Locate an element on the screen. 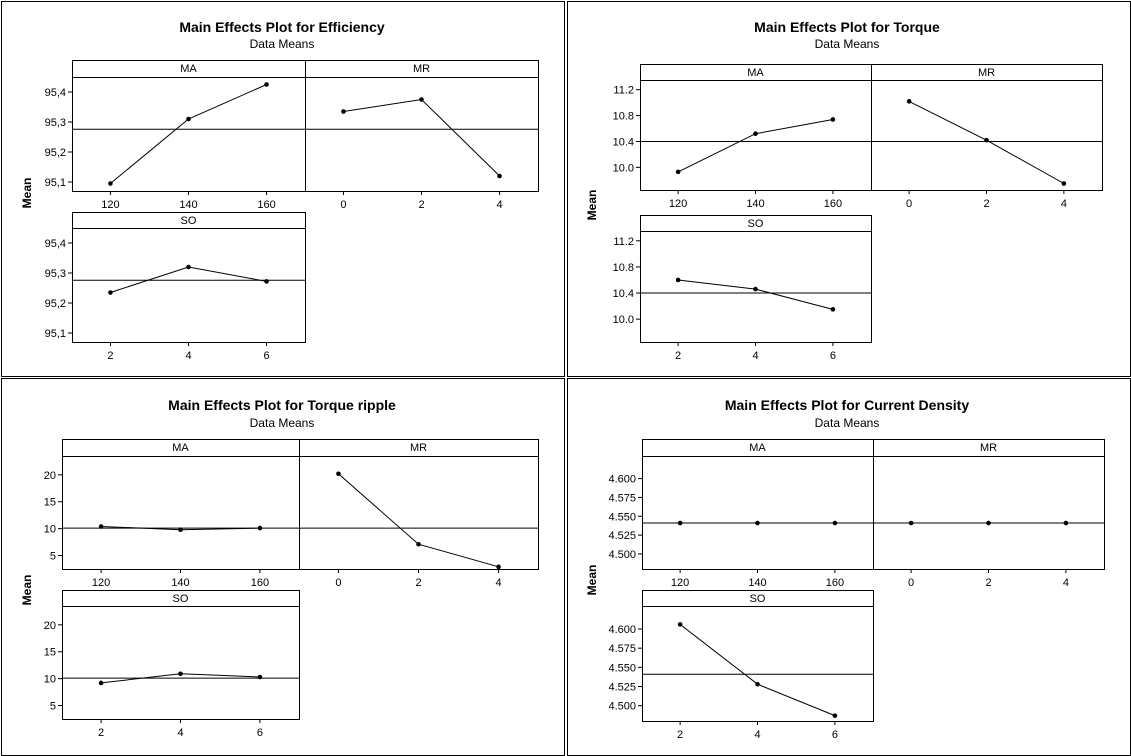 The width and height of the screenshot is (1131, 756). y-tick-label: 10 is located at coordinates (50, 680).